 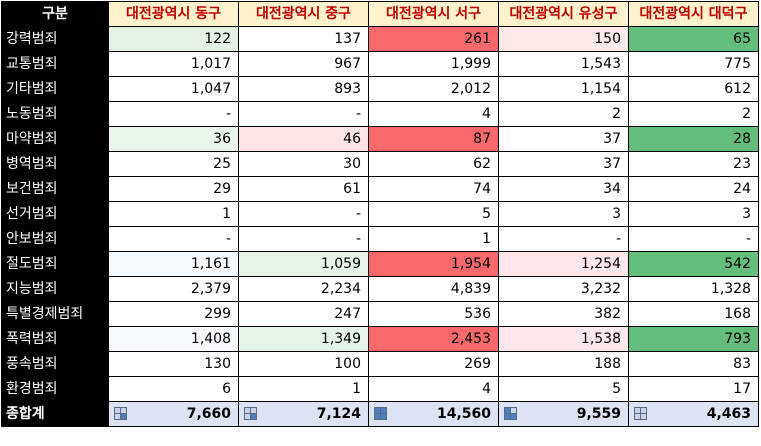 What do you see at coordinates (303, 39) in the screenshot?
I see `table-cell: 137` at bounding box center [303, 39].